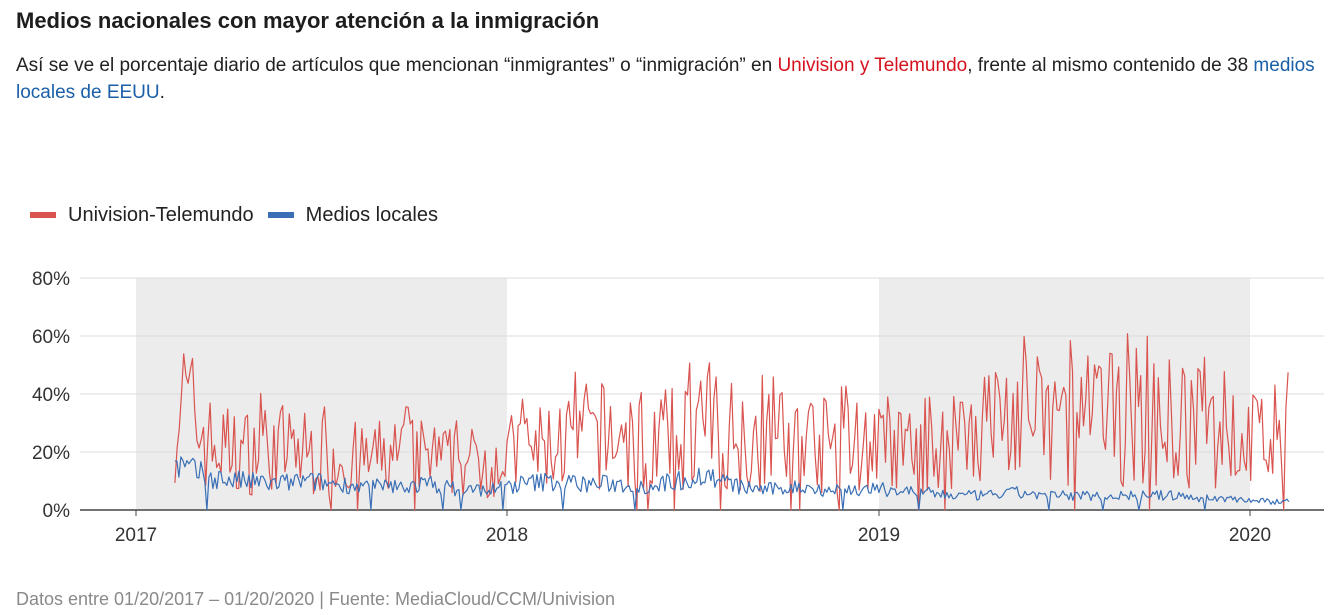 The height and width of the screenshot is (615, 1344). Describe the element at coordinates (732, 483) in the screenshot. I see `series-line-medios-locales` at that location.